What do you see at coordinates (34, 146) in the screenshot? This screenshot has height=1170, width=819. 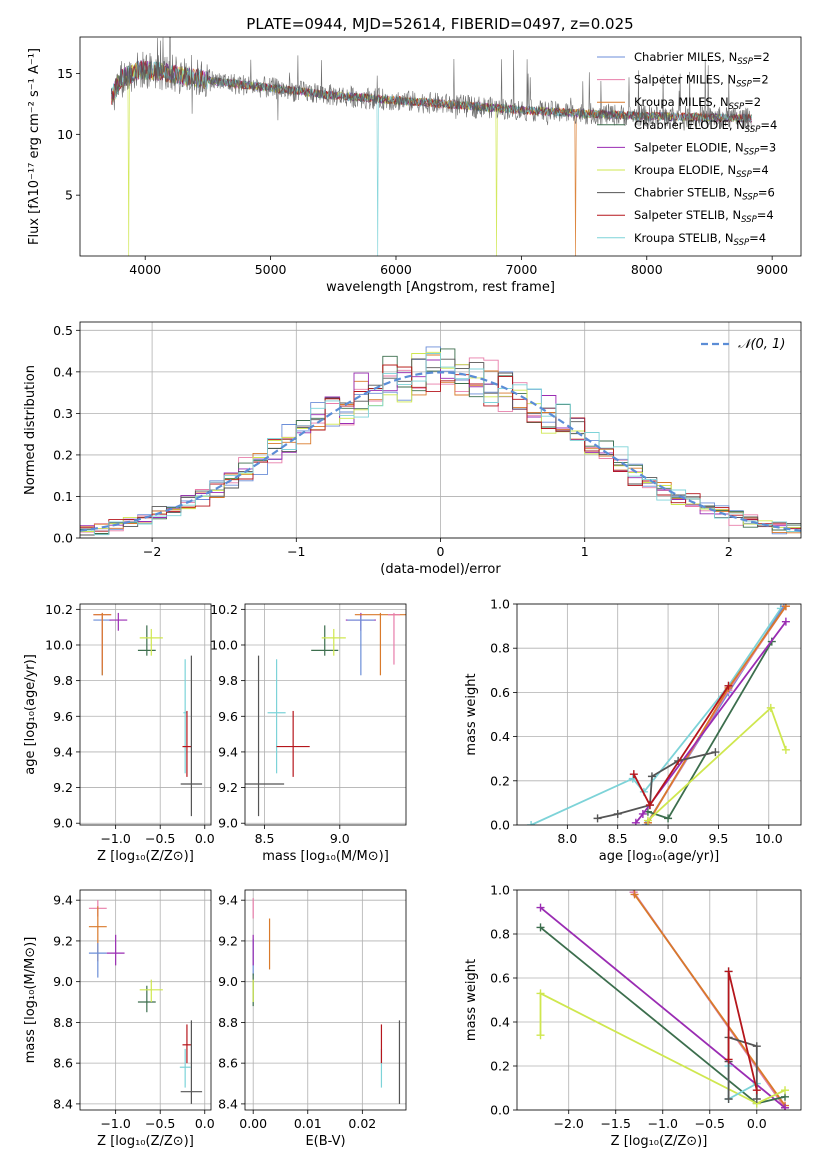 I see `y-axis-label: Flux [fλ10⁻¹⁷ erg cm⁻² s⁻¹ A⁻¹]` at bounding box center [34, 146].